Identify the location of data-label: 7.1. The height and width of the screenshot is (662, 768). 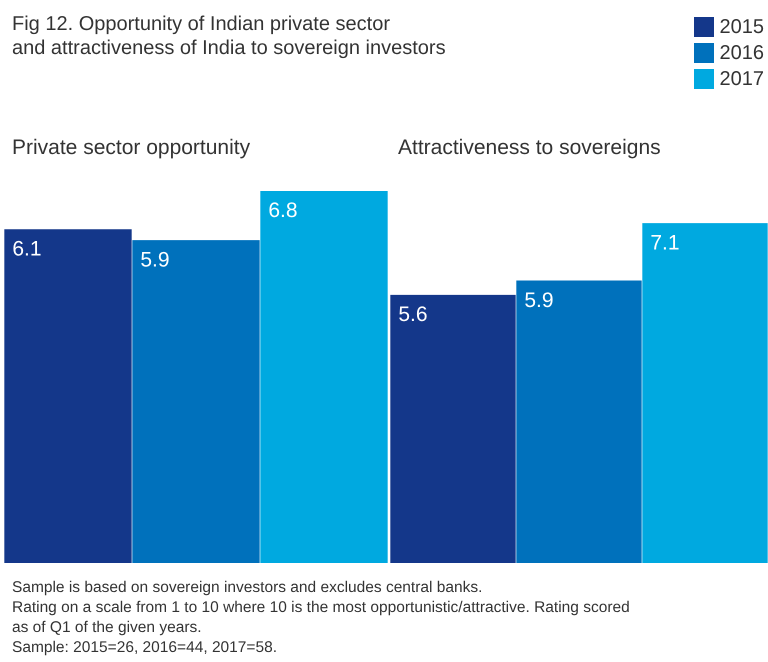
(665, 242).